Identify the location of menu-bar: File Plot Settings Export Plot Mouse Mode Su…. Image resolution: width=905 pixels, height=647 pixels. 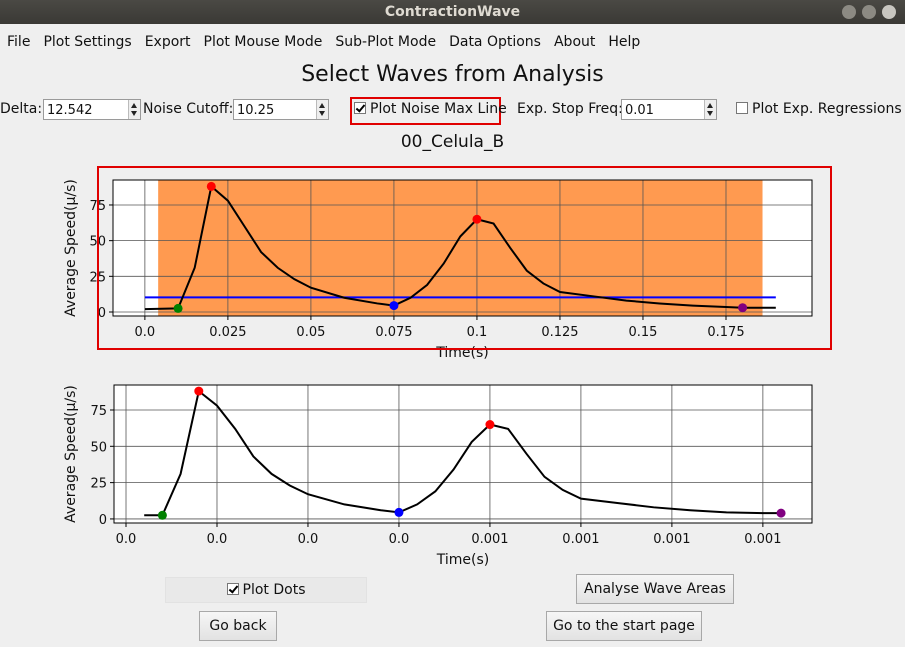
(320, 42).